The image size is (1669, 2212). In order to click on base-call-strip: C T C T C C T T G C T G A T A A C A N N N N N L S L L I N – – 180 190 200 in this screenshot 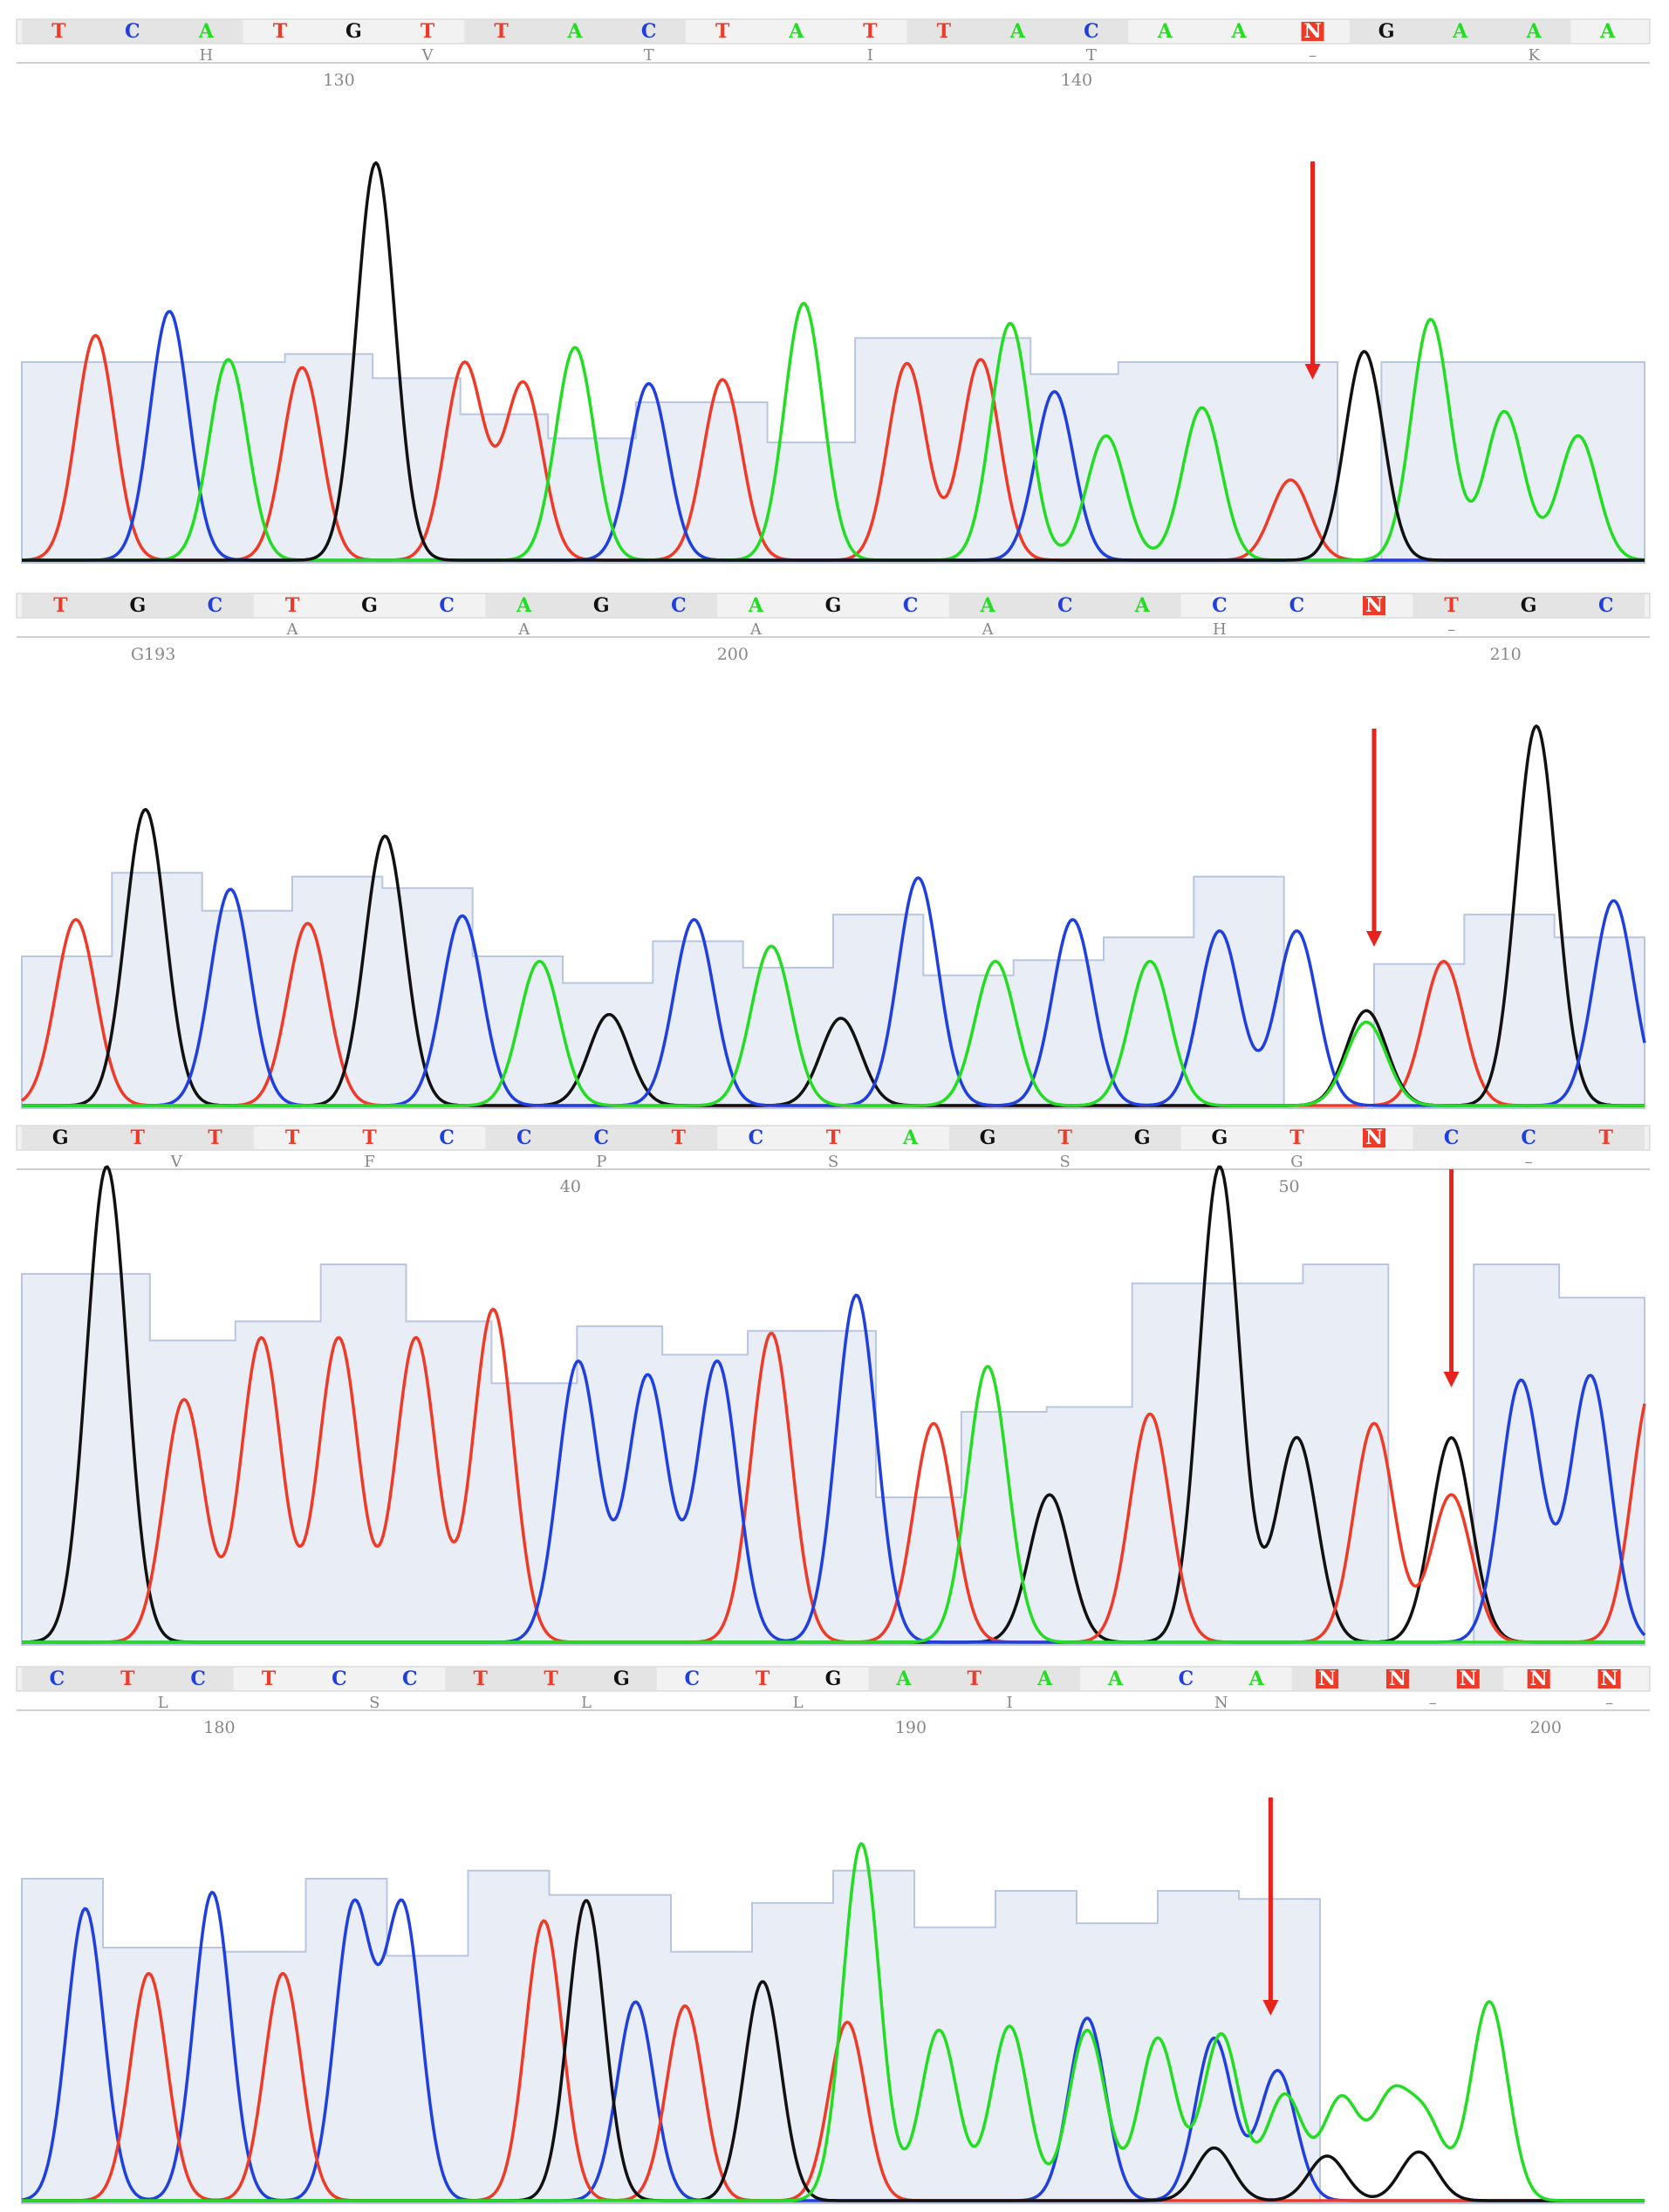, I will do `click(833, 1701)`.